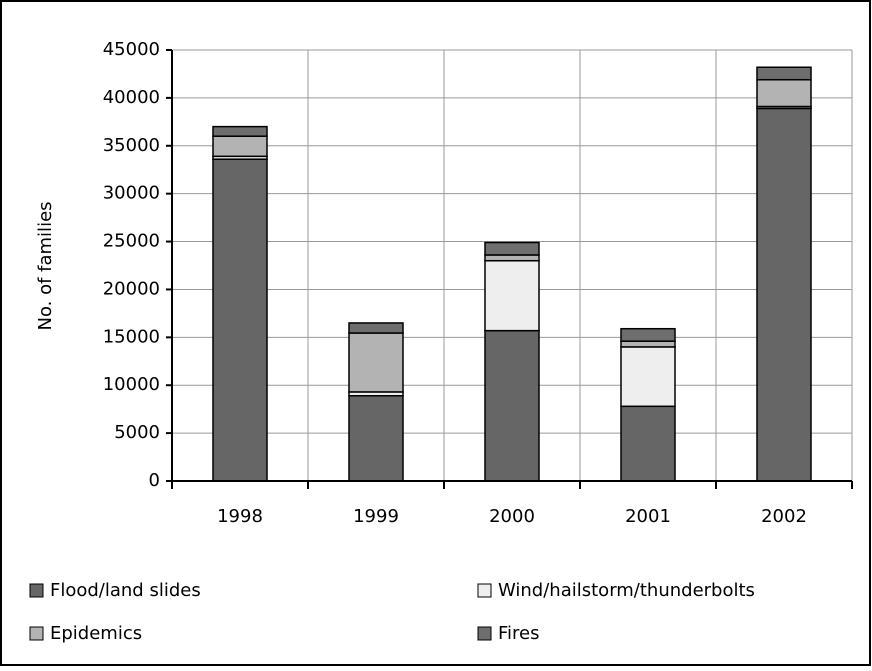  What do you see at coordinates (131, 288) in the screenshot?
I see `y-tick-label: 20000` at bounding box center [131, 288].